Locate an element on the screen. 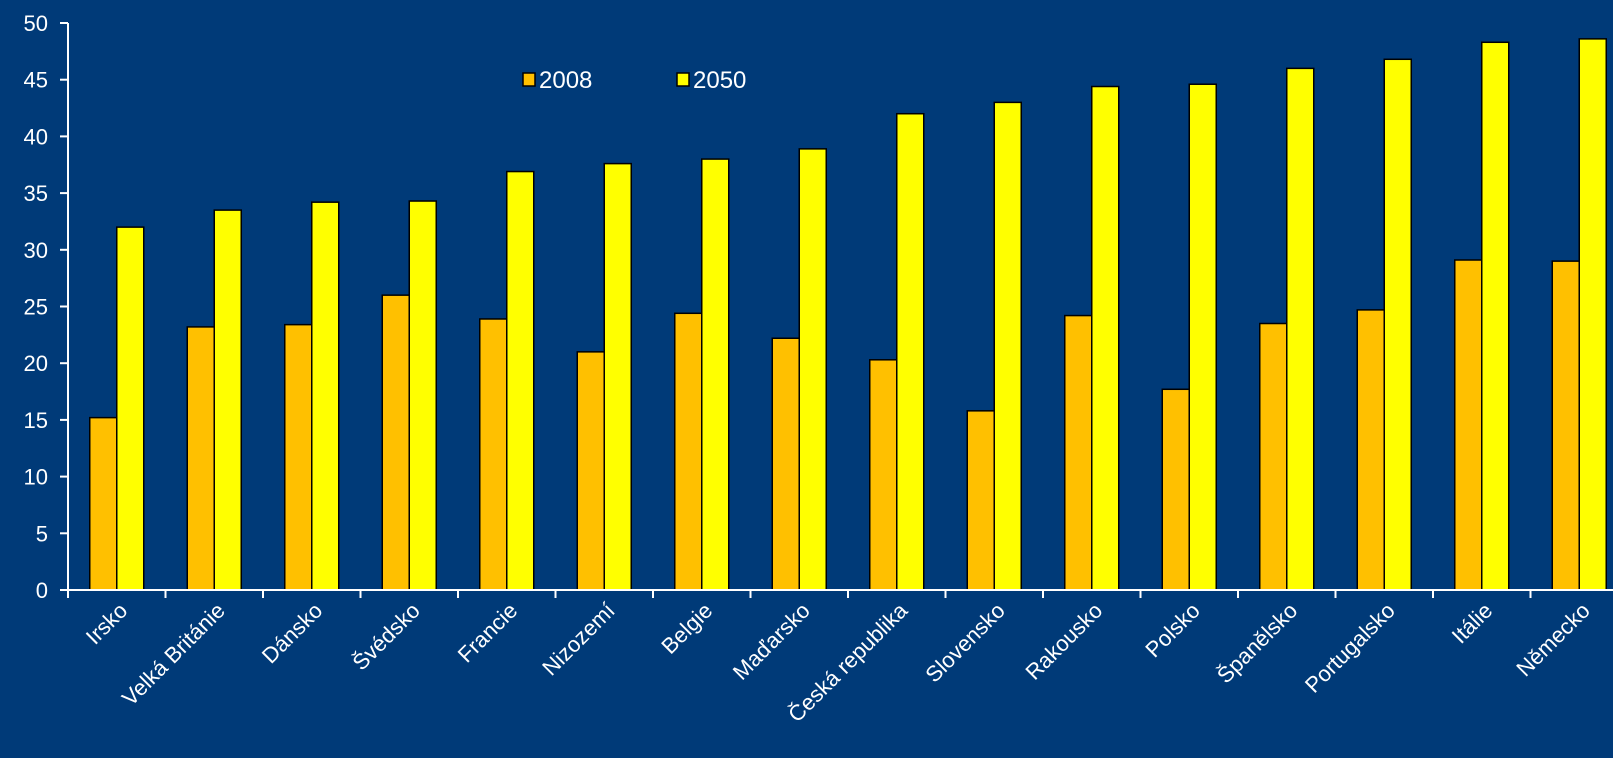 Image resolution: width=1613 pixels, height=758 pixels. legend-swatch-2050 is located at coordinates (683, 79).